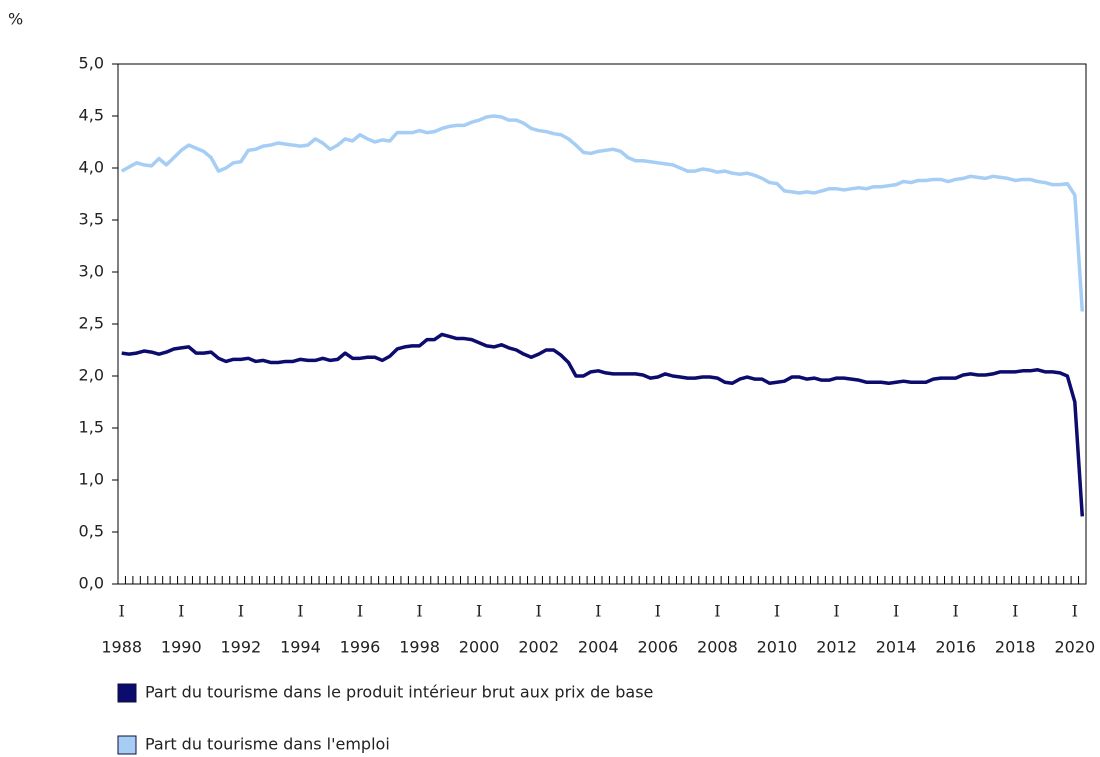 Image resolution: width=1100 pixels, height=757 pixels. Describe the element at coordinates (91, 531) in the screenshot. I see `y-tick-label: 0,5` at that location.